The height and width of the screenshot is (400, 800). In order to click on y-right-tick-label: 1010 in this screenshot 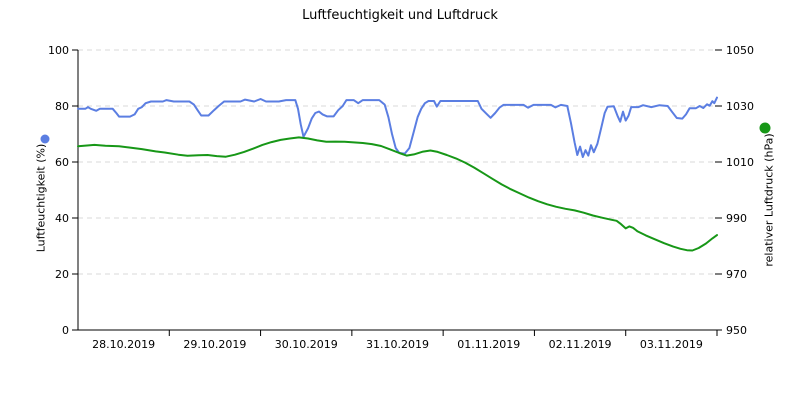, I will do `click(740, 162)`.